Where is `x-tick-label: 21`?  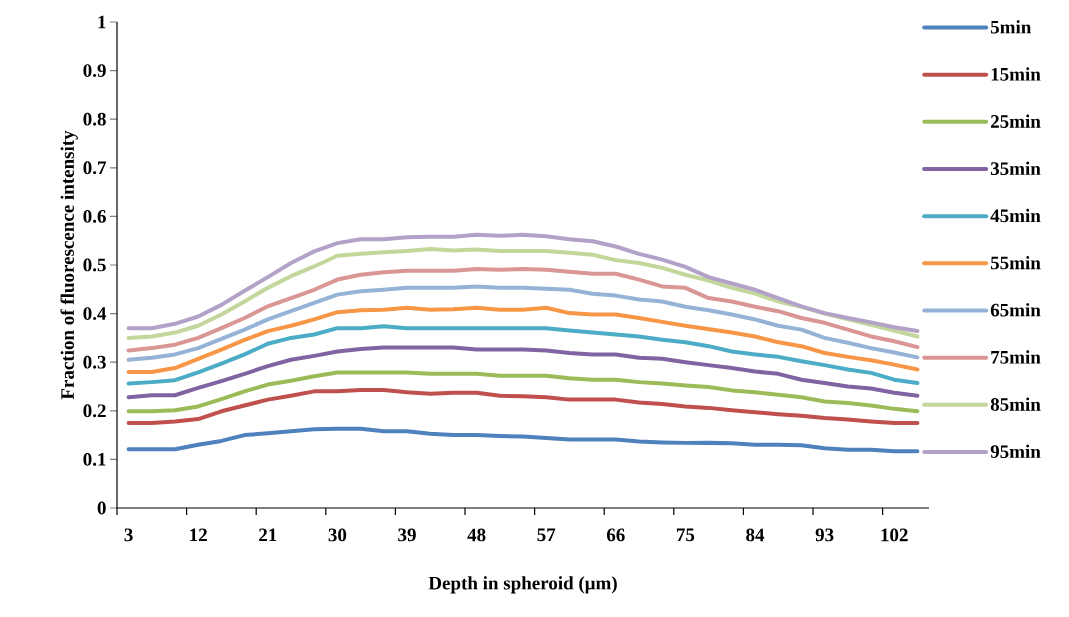 x-tick-label: 21 is located at coordinates (268, 535).